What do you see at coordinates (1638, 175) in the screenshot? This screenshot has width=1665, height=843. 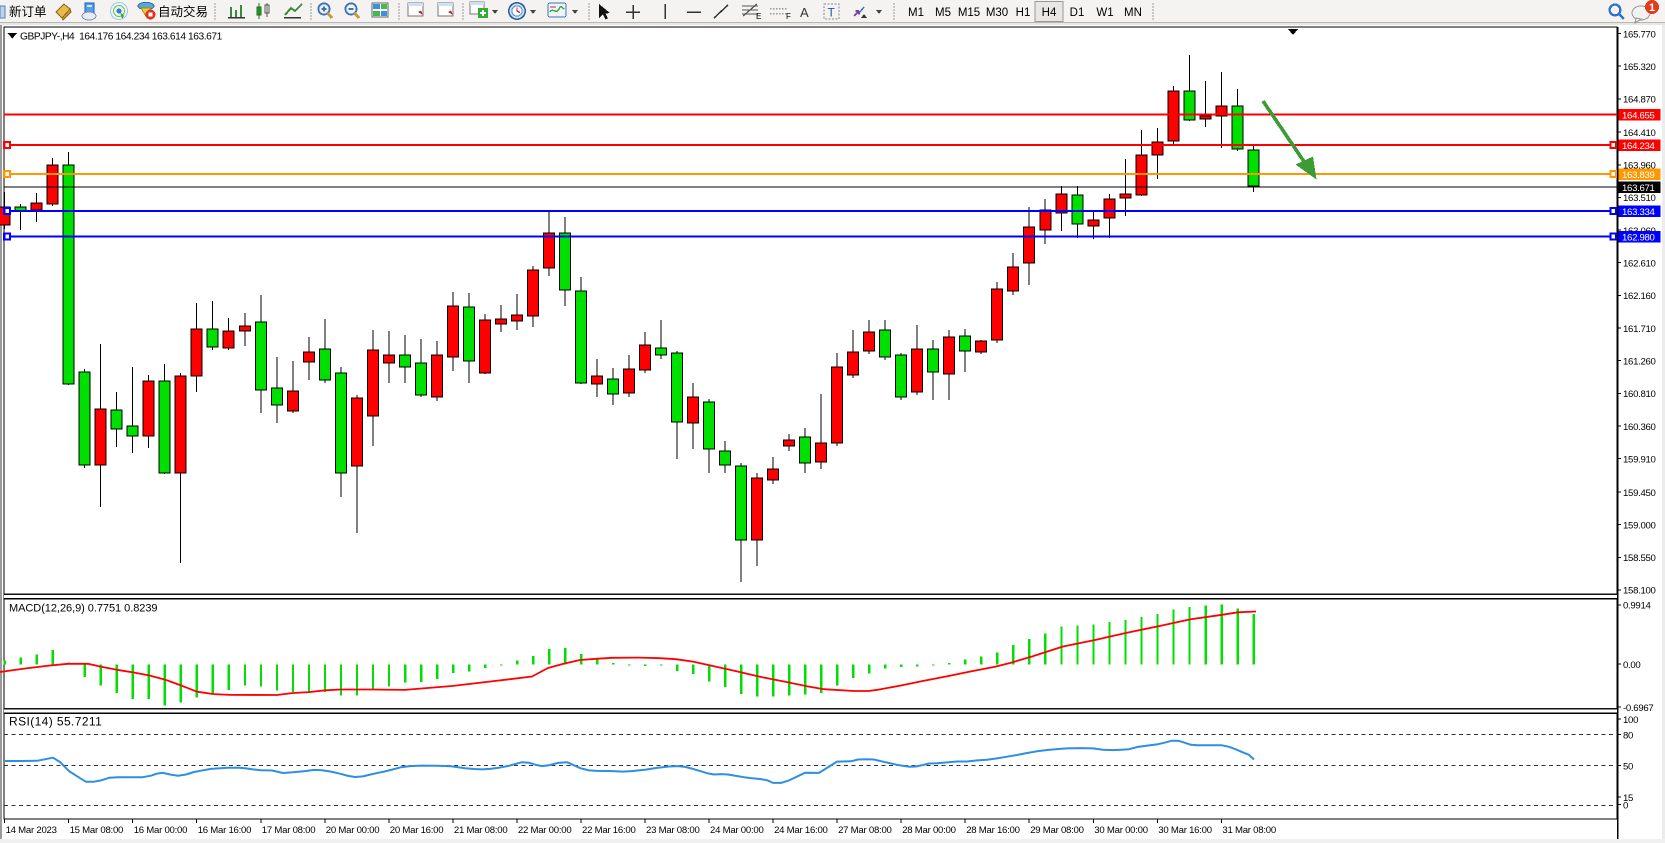 I see `svg-text: 163.839` at bounding box center [1638, 175].